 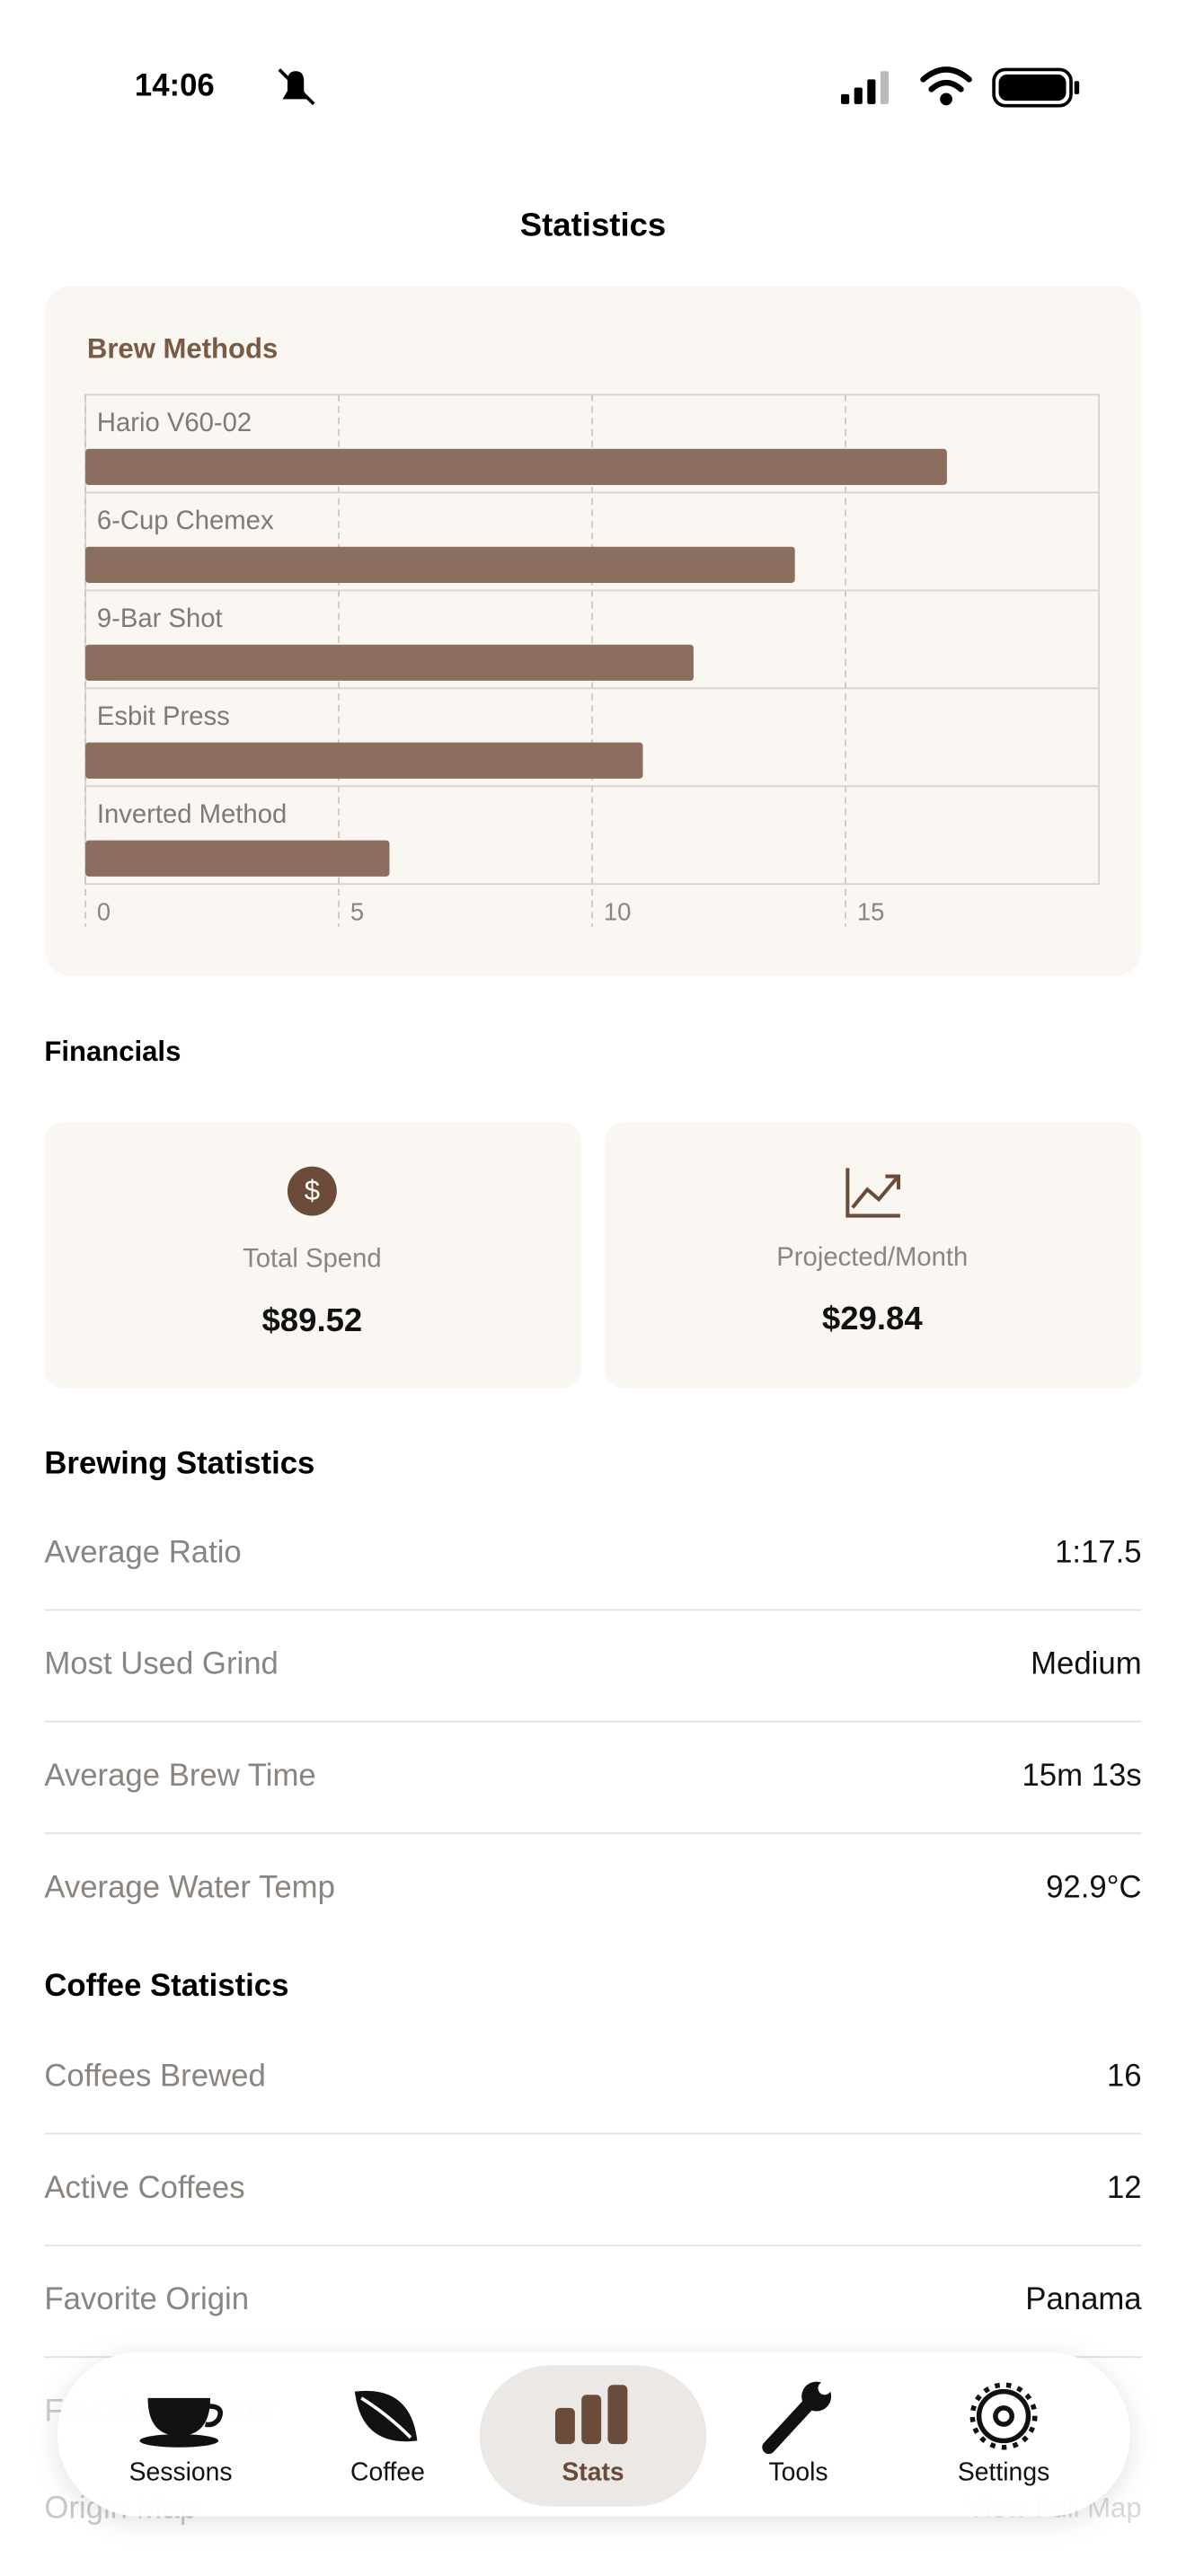 What do you see at coordinates (387, 2471) in the screenshot?
I see `tab-label: Coffee` at bounding box center [387, 2471].